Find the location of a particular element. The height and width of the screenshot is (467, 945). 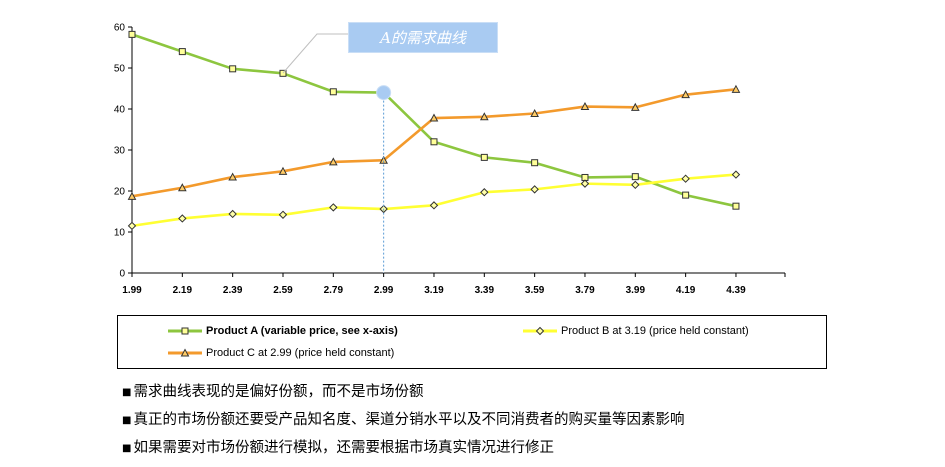

x-tick-label: 3.79 is located at coordinates (585, 290).